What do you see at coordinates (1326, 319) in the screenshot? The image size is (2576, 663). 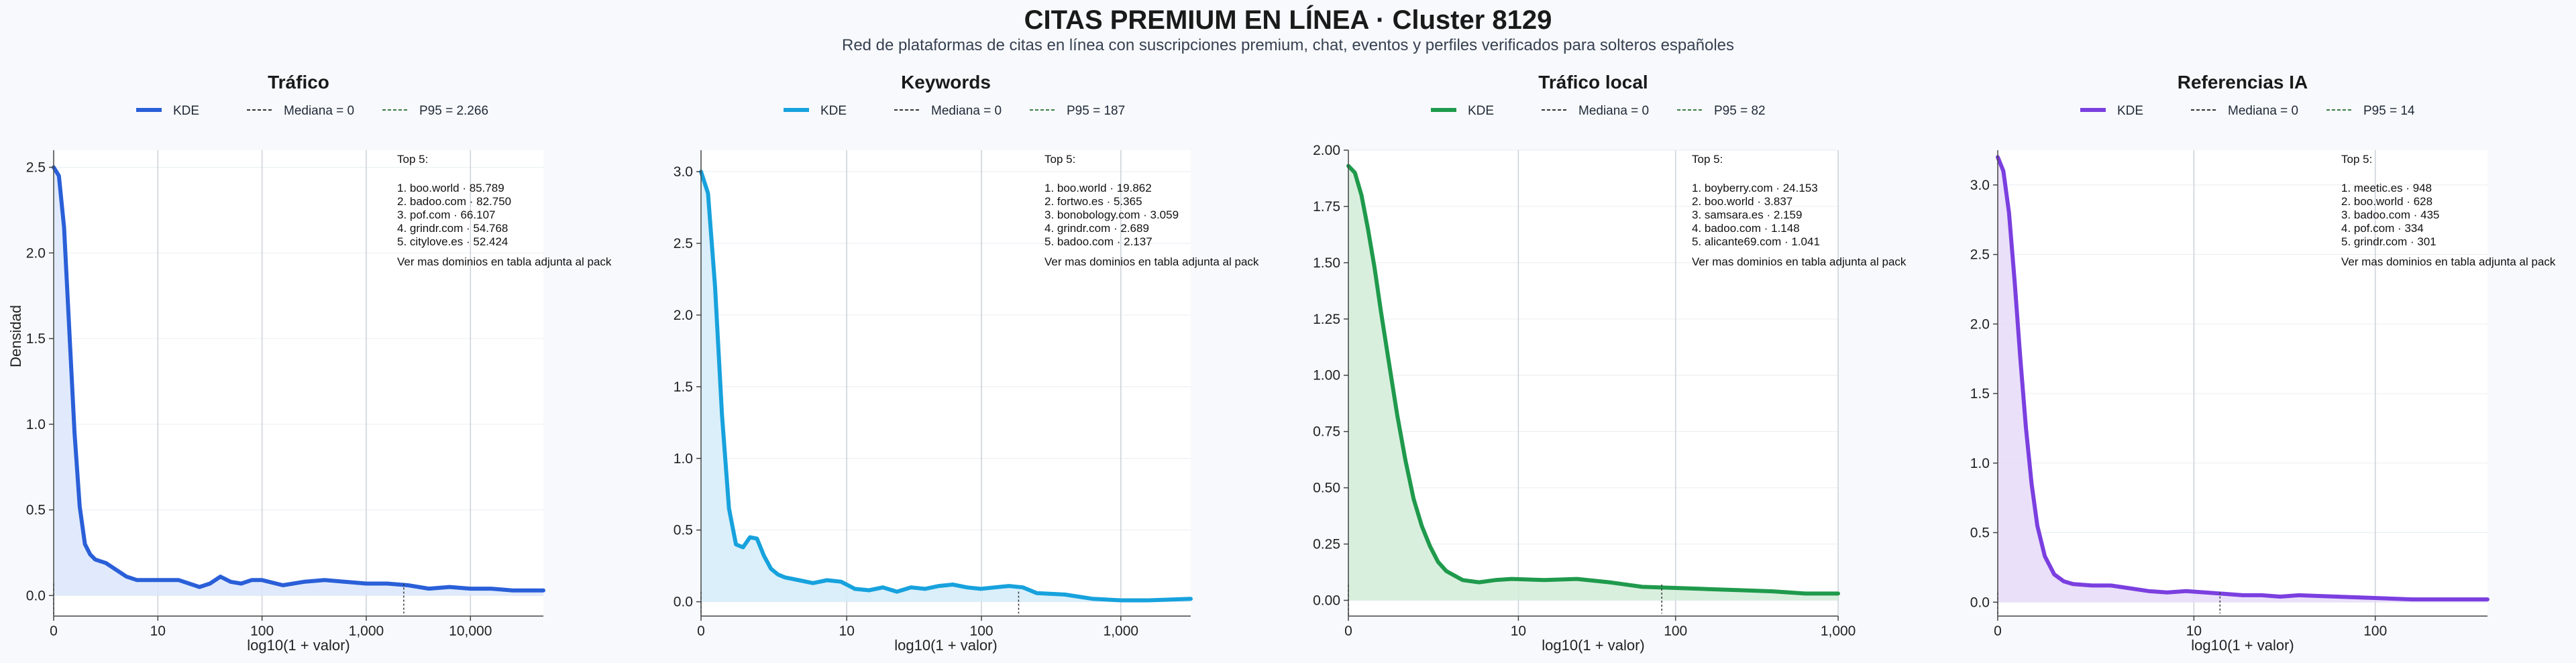 I see `y-tick-label: 1.25` at bounding box center [1326, 319].